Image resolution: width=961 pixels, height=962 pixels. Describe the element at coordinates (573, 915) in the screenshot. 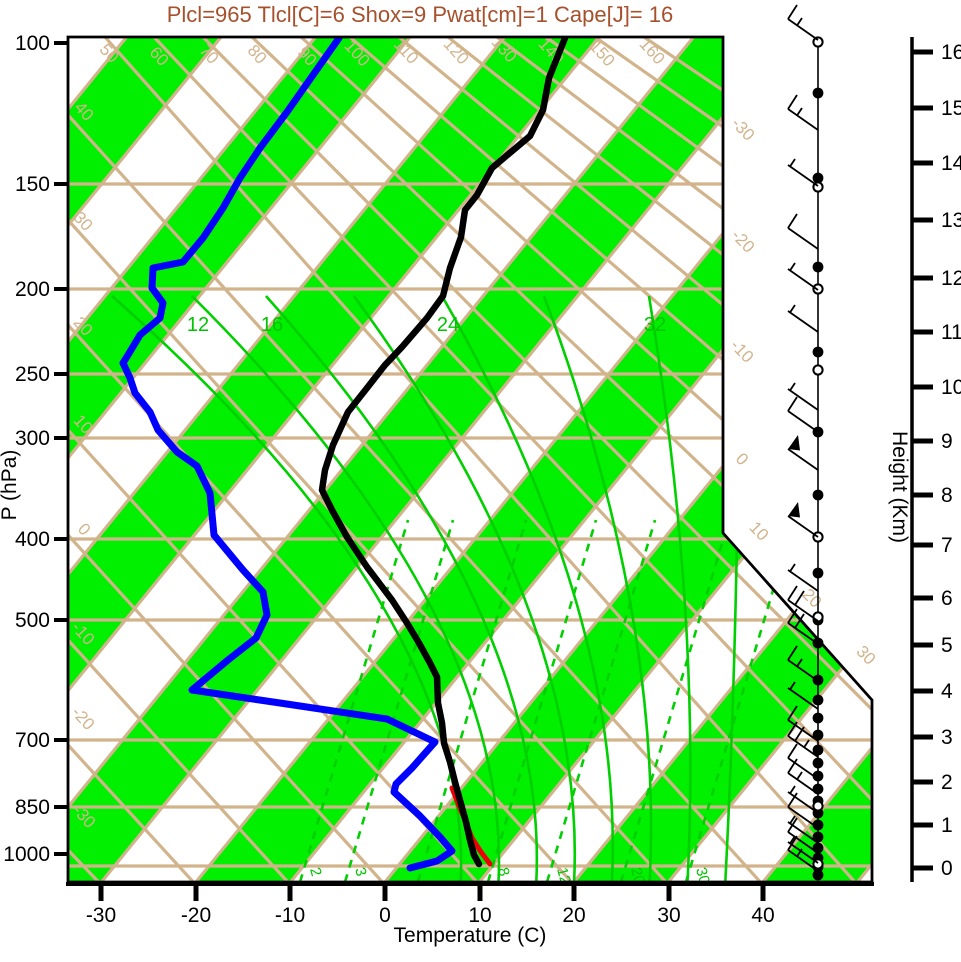

I see `temperature-tick-label: 20` at that location.